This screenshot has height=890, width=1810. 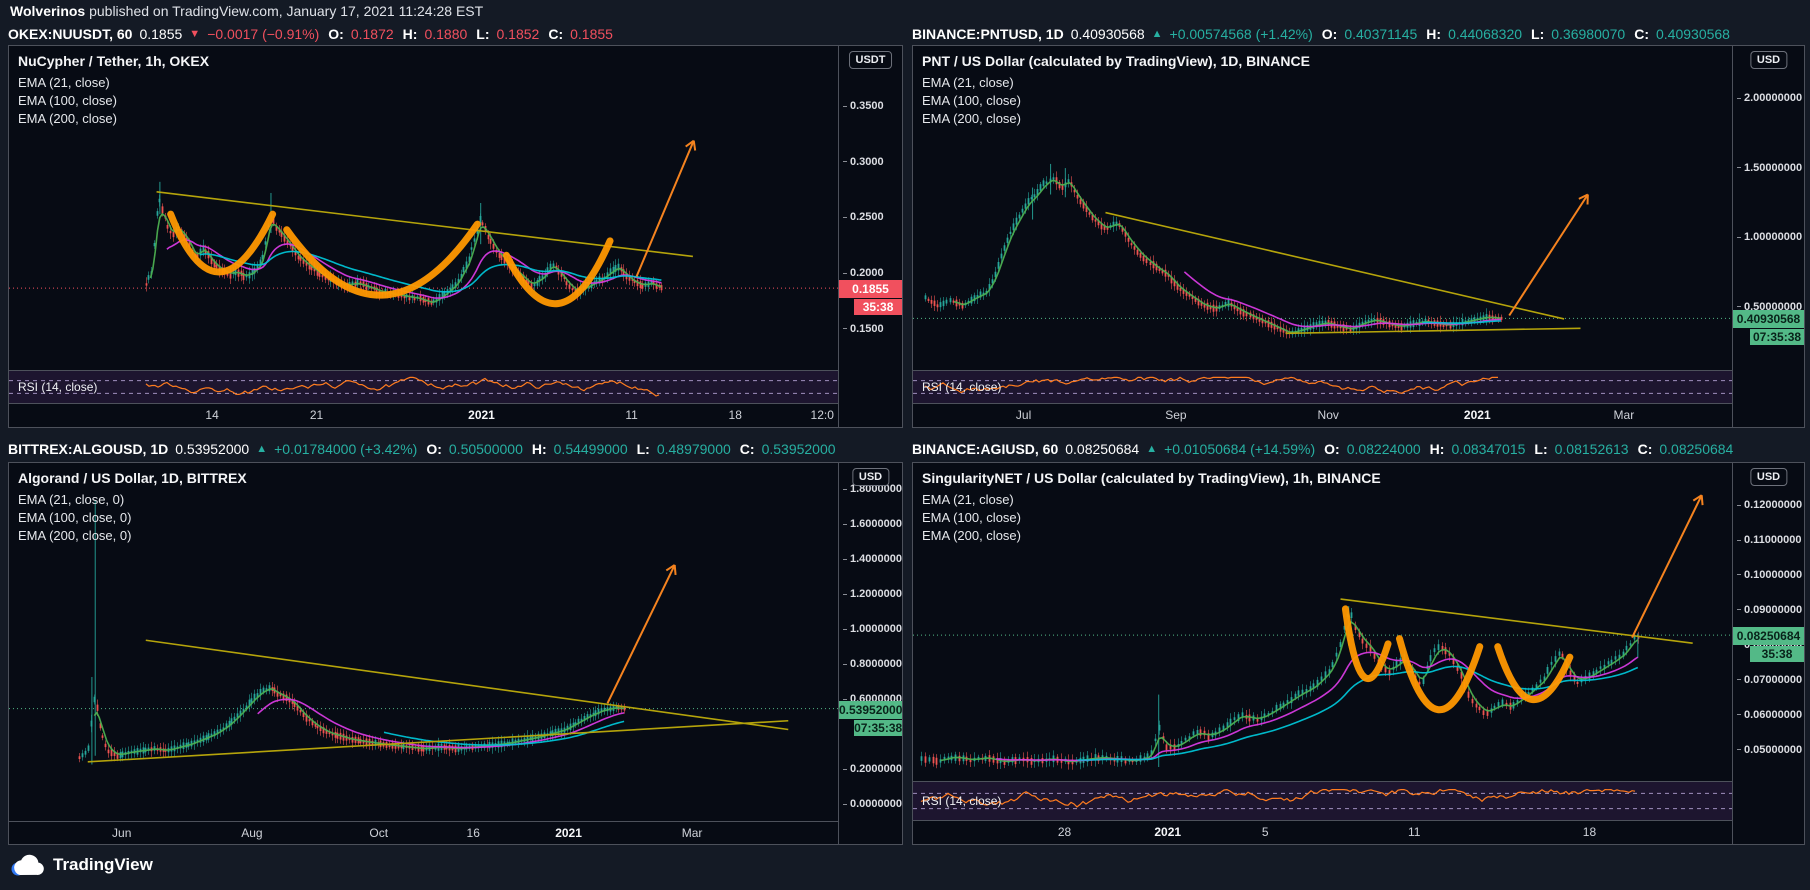 I want to click on time-tick: Jun, so click(x=122, y=833).